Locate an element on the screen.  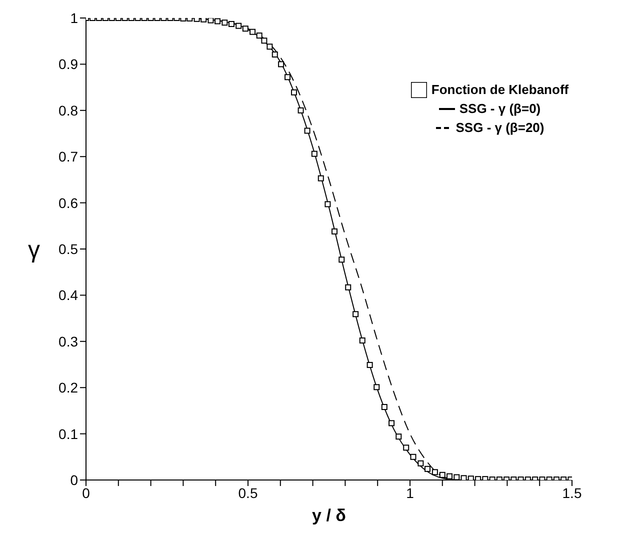
y-tick-label: 0.6 is located at coordinates (68, 202).